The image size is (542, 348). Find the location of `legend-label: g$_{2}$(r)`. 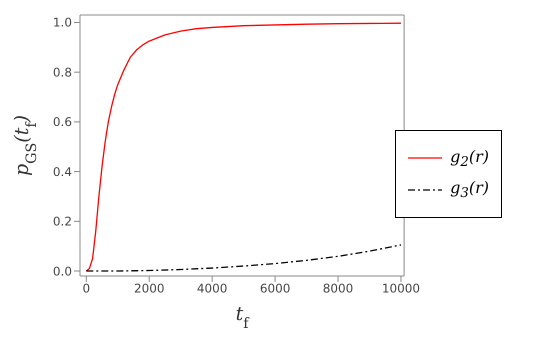

legend-label: g$_{2}$(r) is located at coordinates (469, 158).